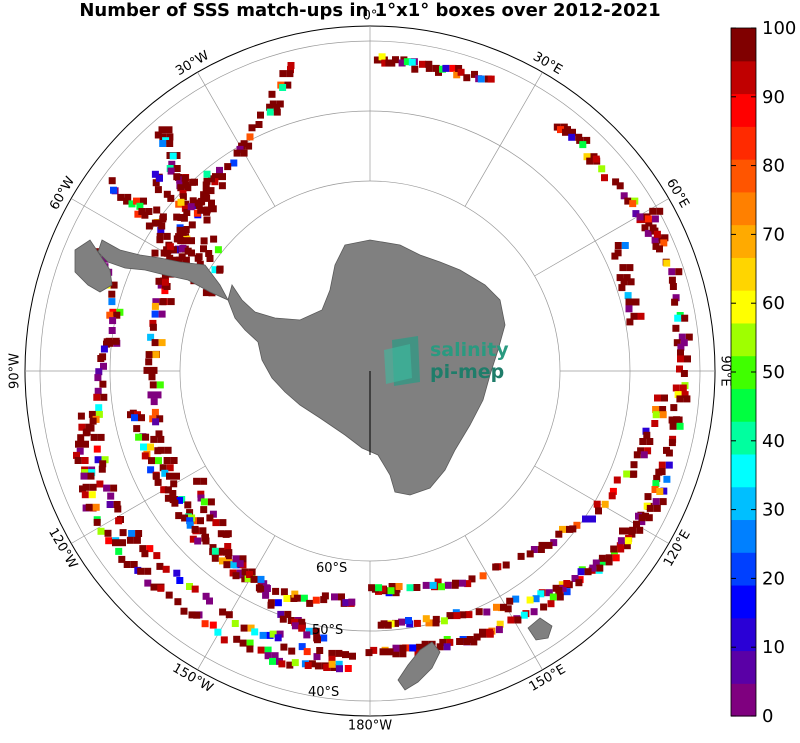  Describe the element at coordinates (773, 578) in the screenshot. I see `colorbar-tick: 20` at that location.